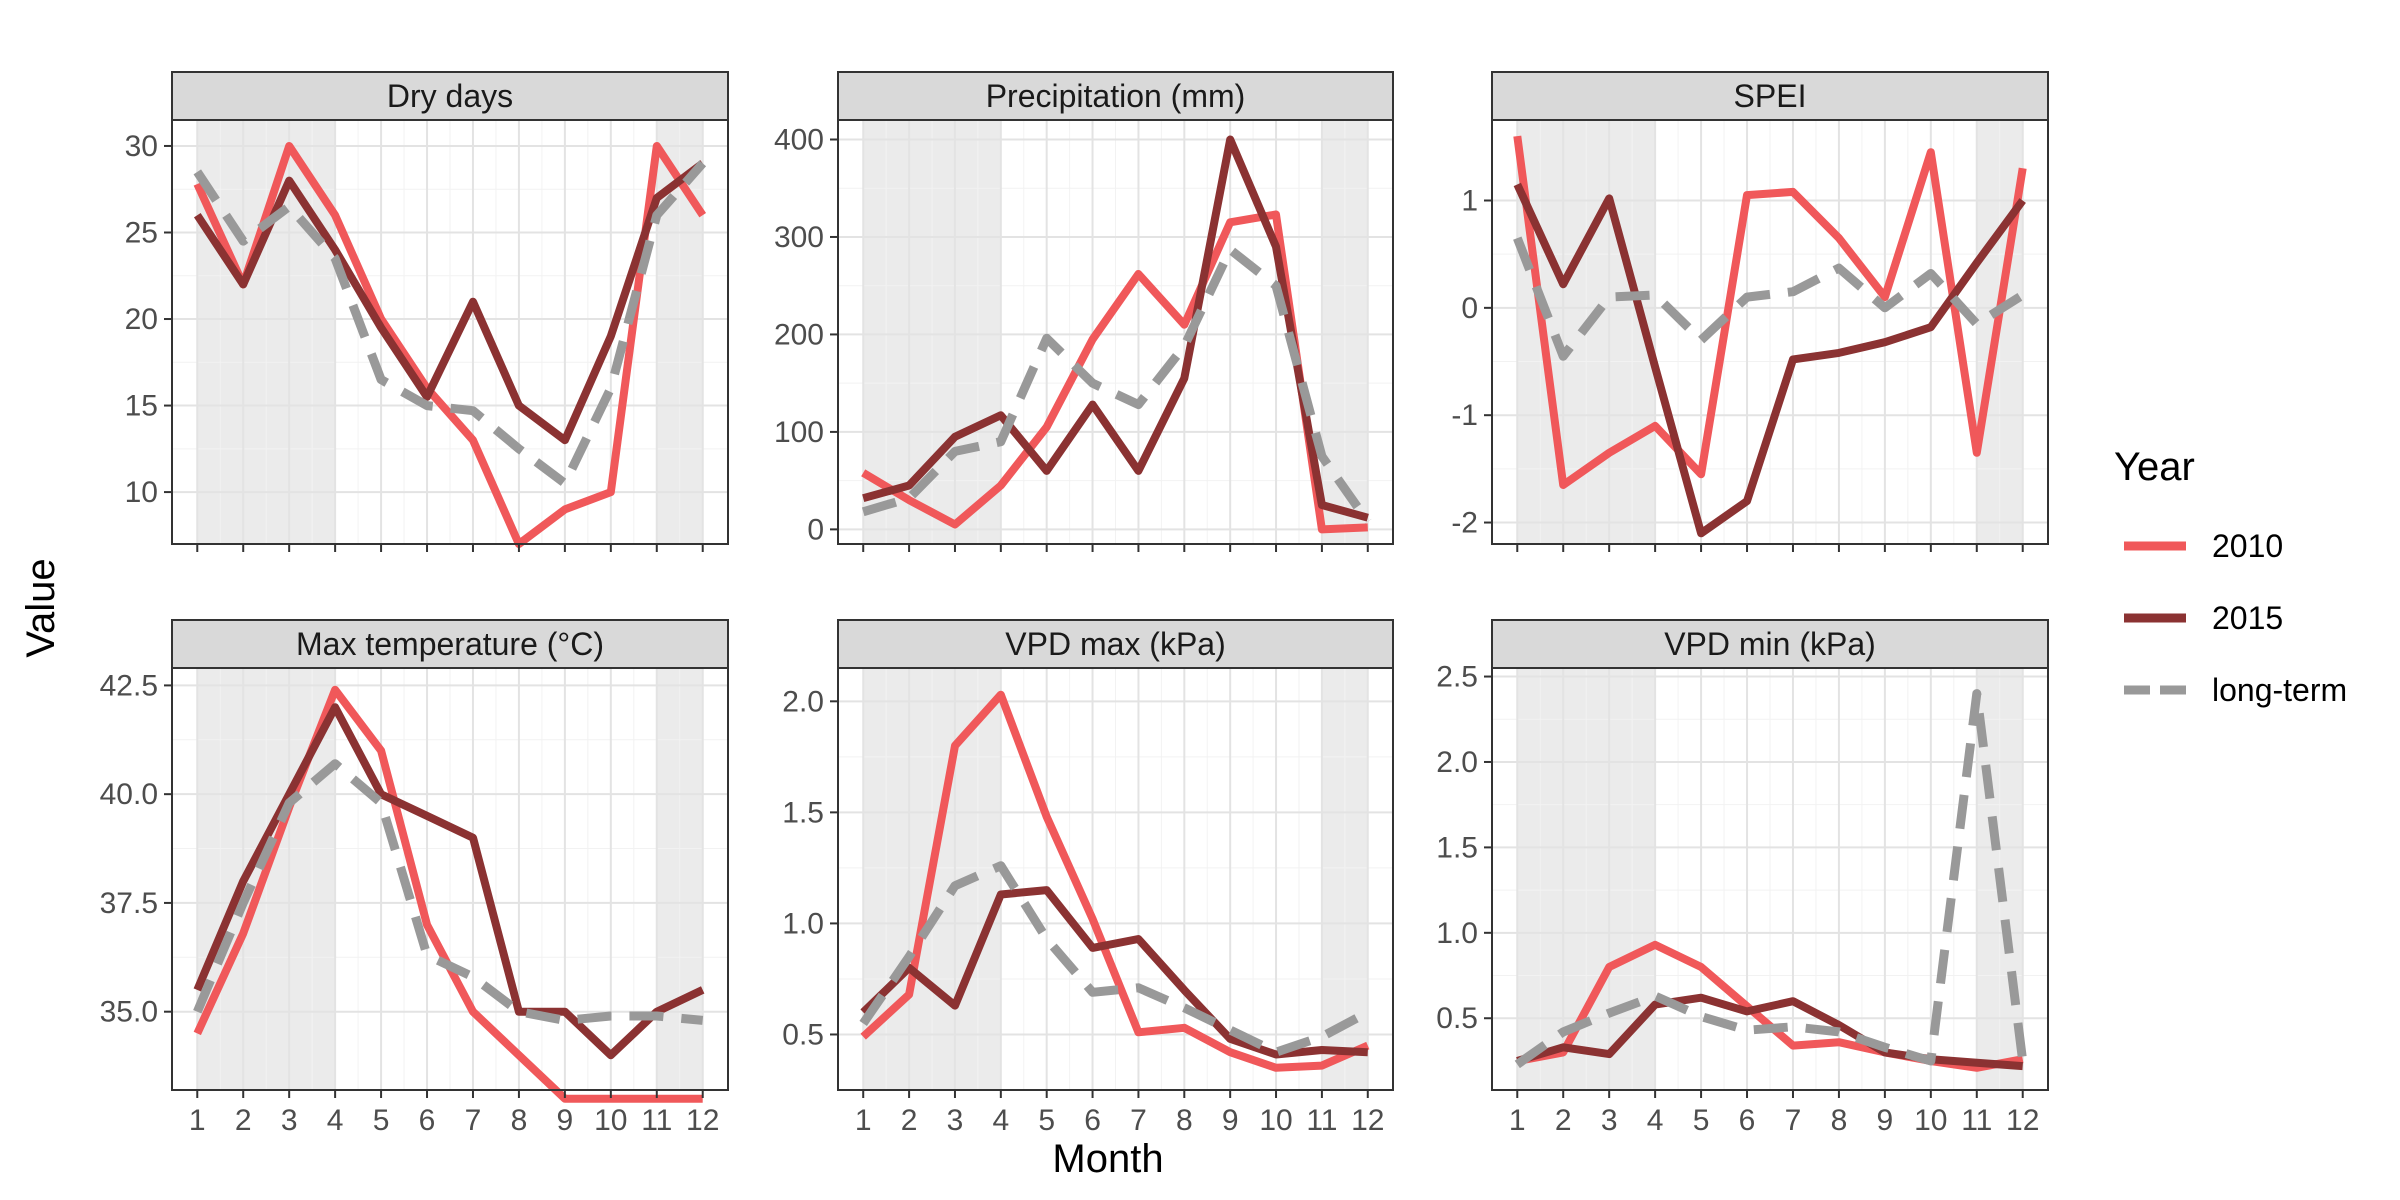 The image size is (2400, 1200). What do you see at coordinates (1469, 201) in the screenshot?
I see `y-tick-label: 1` at bounding box center [1469, 201].